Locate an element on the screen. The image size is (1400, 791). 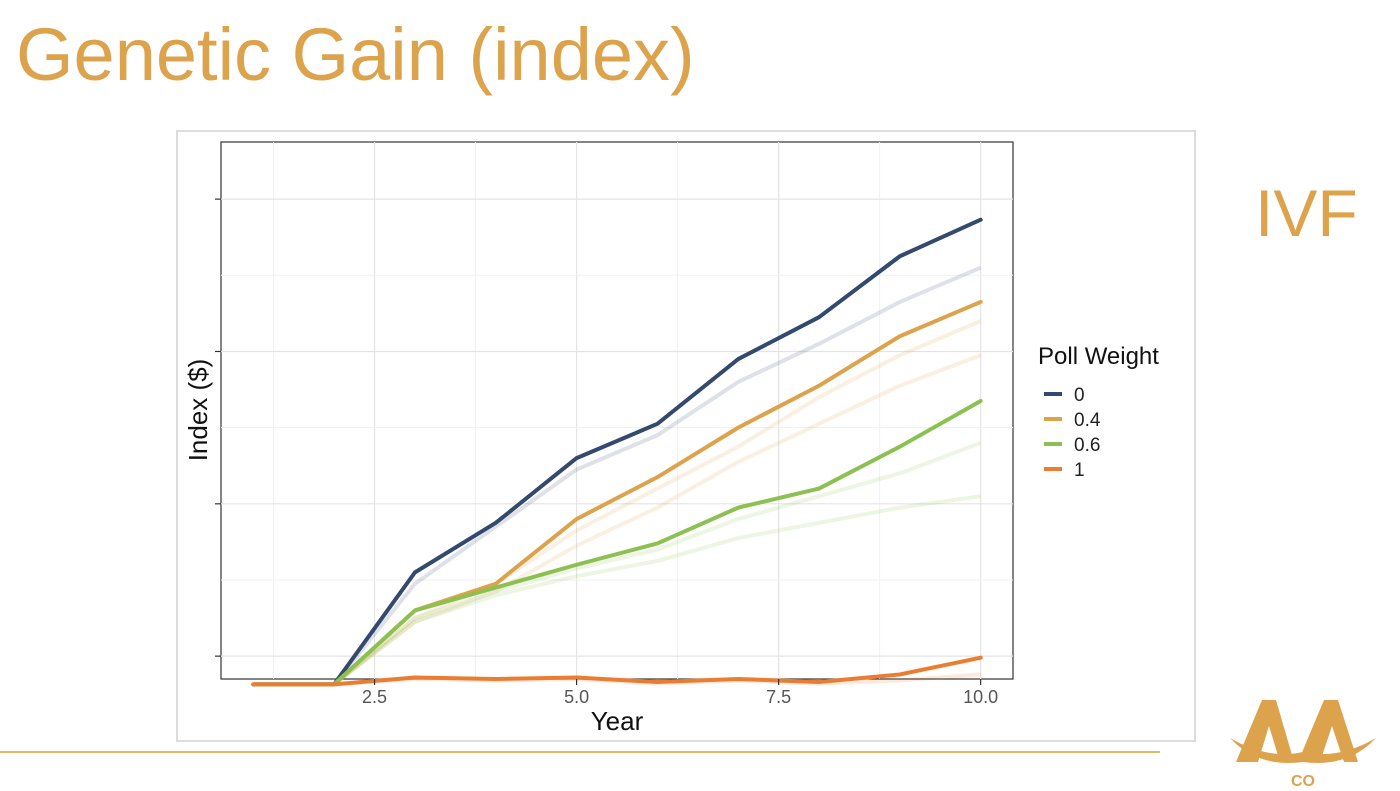
legend-label-1: 1 is located at coordinates (1079, 470).